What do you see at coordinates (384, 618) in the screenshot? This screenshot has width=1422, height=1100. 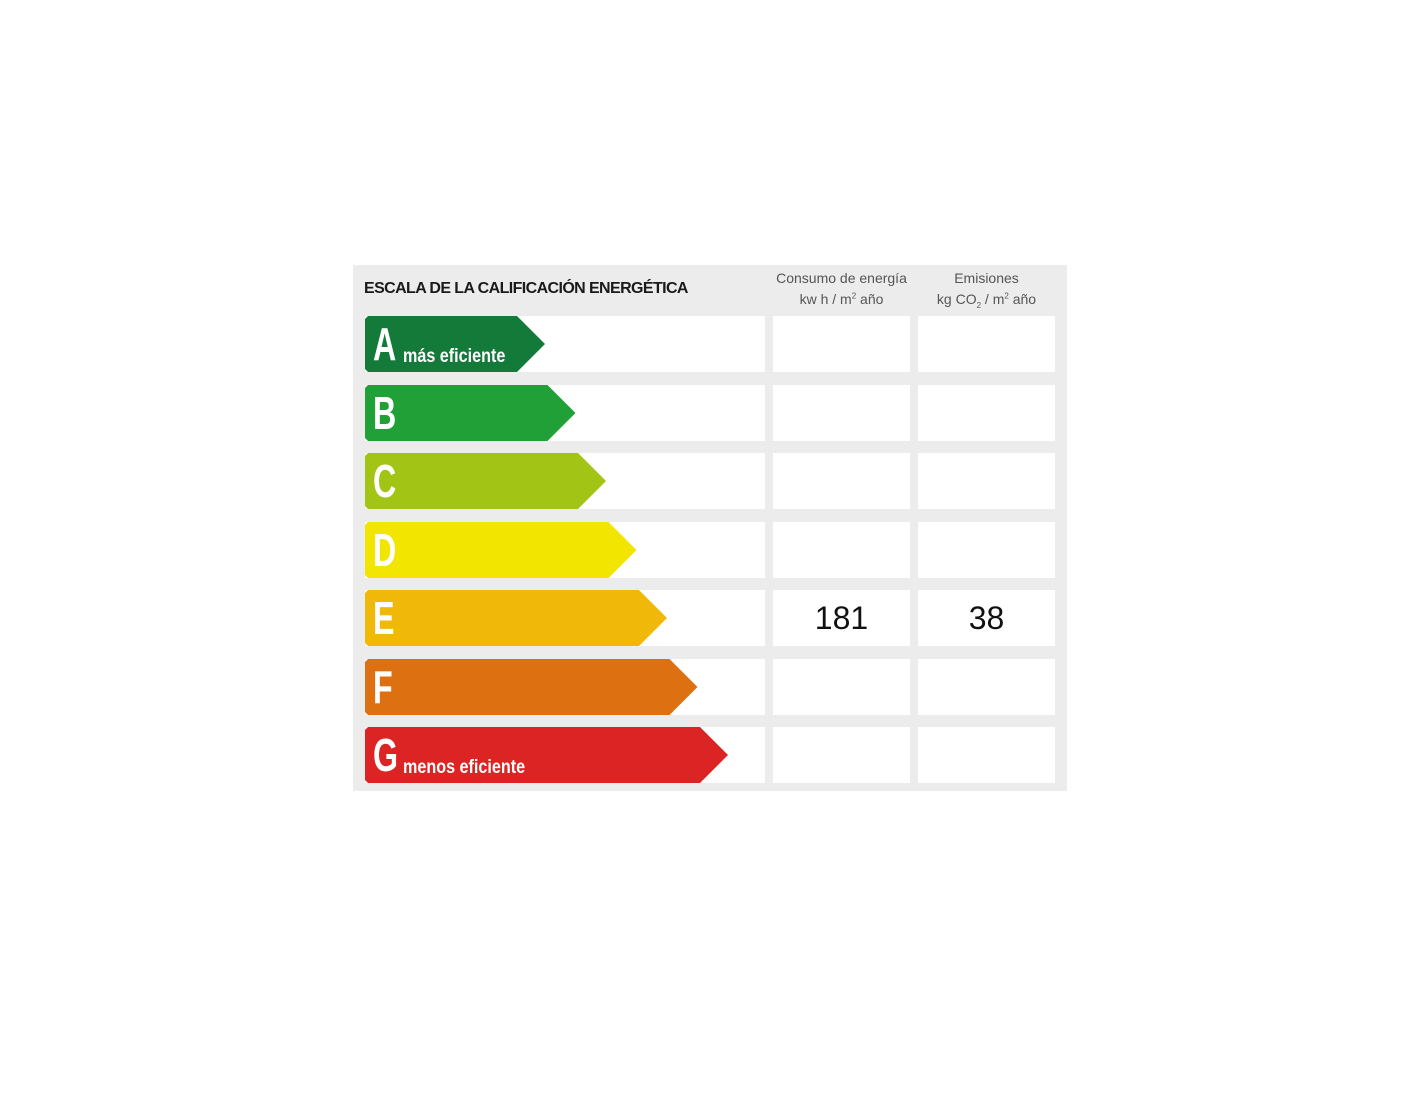 I see `rating-letter: E` at bounding box center [384, 618].